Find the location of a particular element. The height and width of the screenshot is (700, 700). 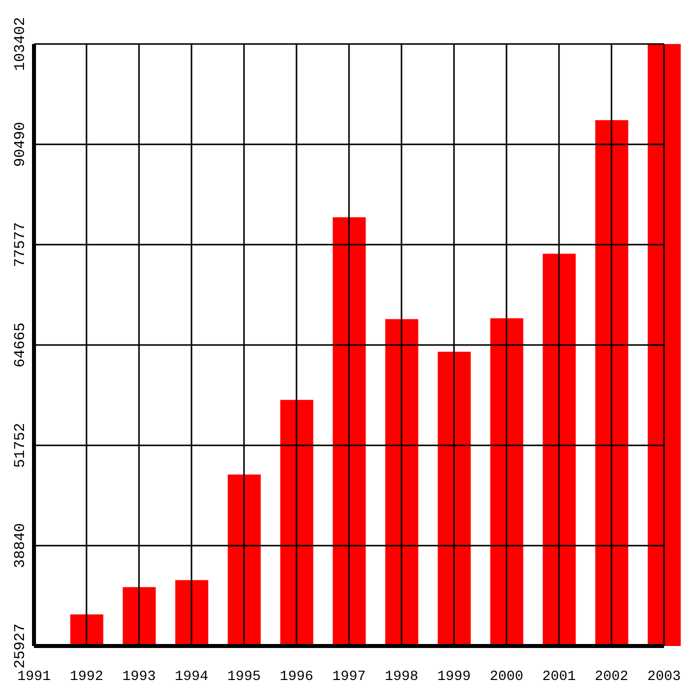

x-tick-label: 1999 is located at coordinates (454, 677).